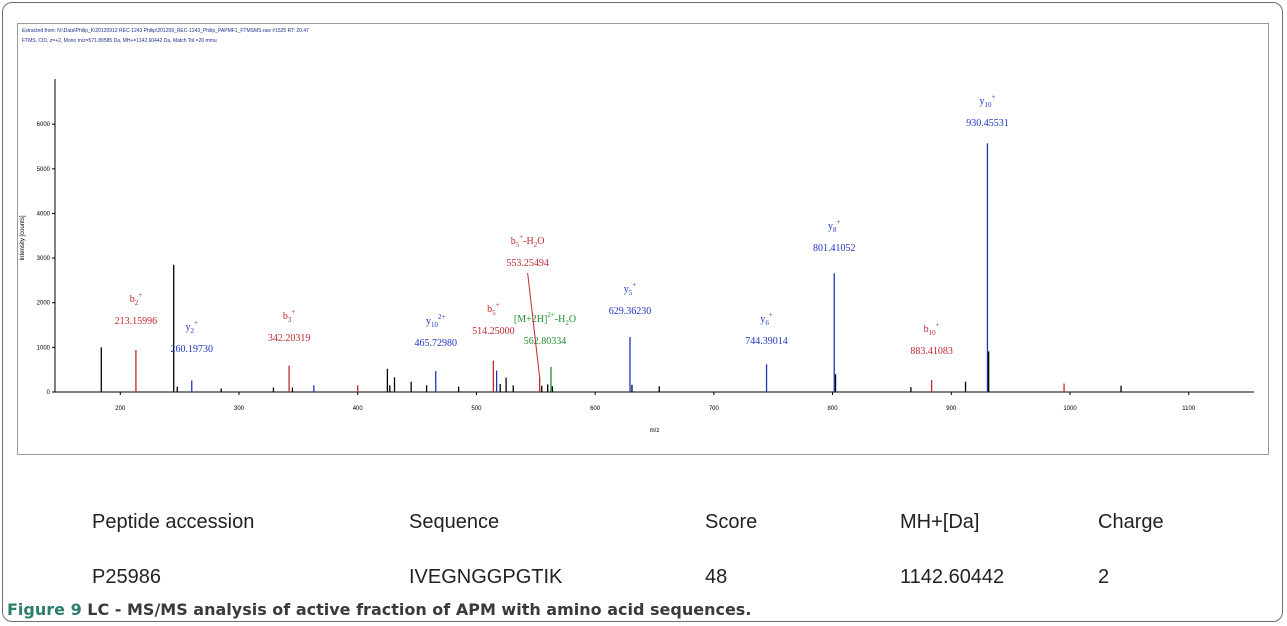  Describe the element at coordinates (530, 319) in the screenshot. I see `ion-label-base: [M+2H]` at that location.